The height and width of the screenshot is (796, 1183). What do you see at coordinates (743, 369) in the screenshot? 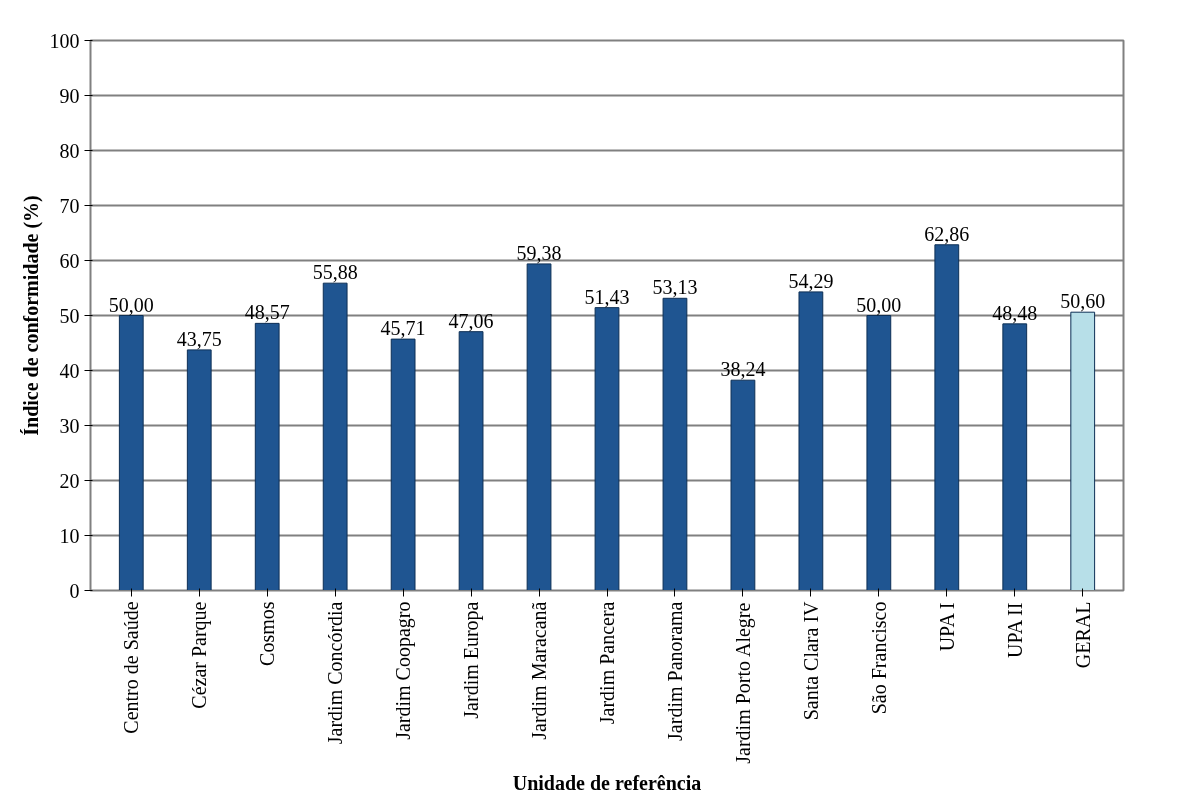
I see `data-label: 38,24` at bounding box center [743, 369].